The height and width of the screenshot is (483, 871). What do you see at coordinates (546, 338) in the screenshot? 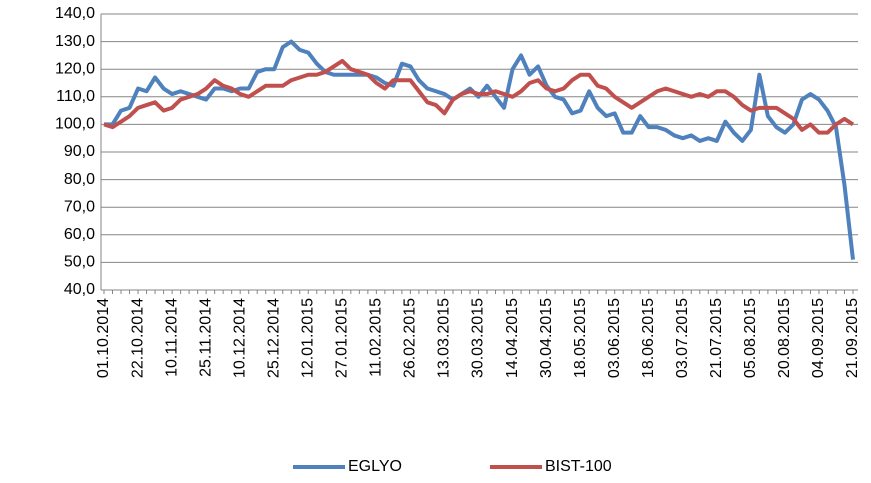
I see `x-tick-label: 30.04.2015` at bounding box center [546, 338].